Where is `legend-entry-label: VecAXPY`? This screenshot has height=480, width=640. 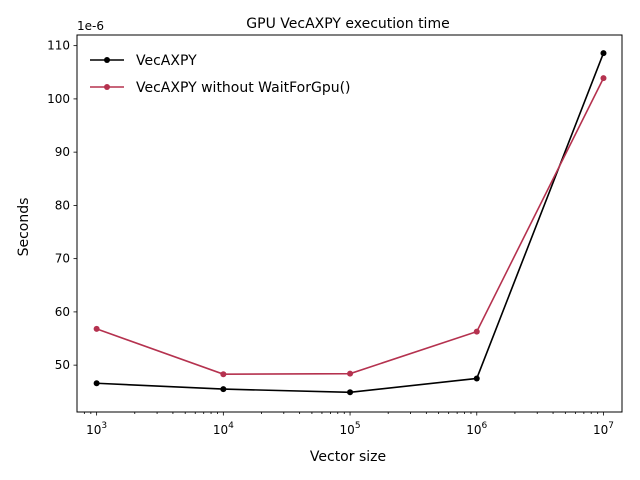 legend-entry-label: VecAXPY is located at coordinates (166, 61).